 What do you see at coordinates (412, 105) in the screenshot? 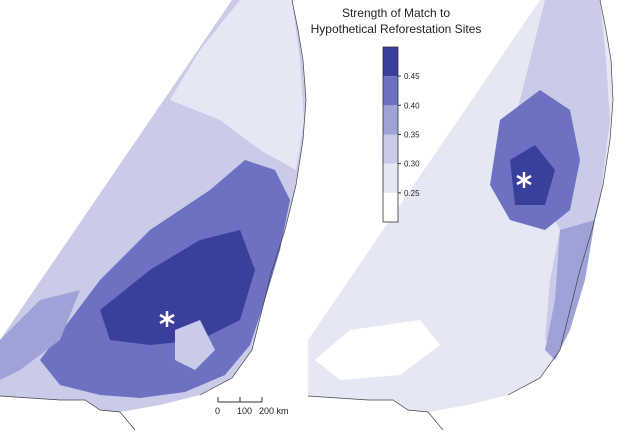
I see `legend-label: 0.40` at bounding box center [412, 105].